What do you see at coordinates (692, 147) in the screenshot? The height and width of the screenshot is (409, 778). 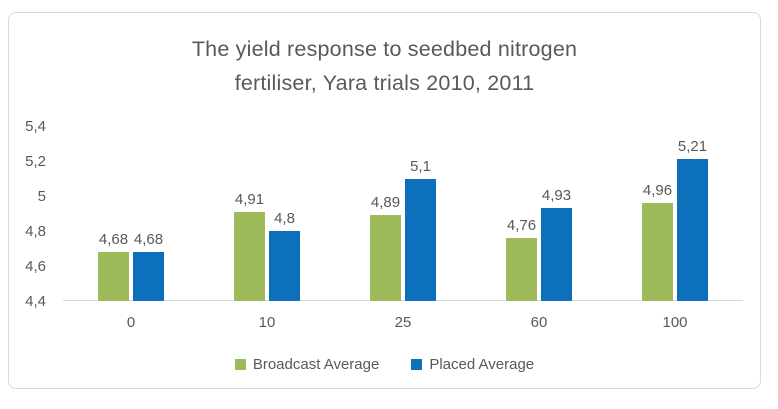 I see `bar-data-label: 5,21` at bounding box center [692, 147].